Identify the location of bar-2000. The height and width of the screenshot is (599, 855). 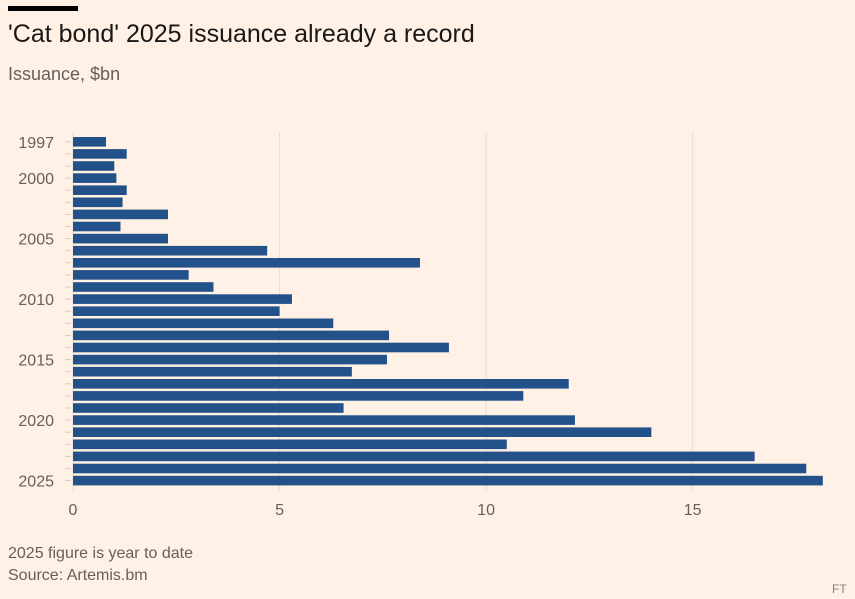
(95, 178).